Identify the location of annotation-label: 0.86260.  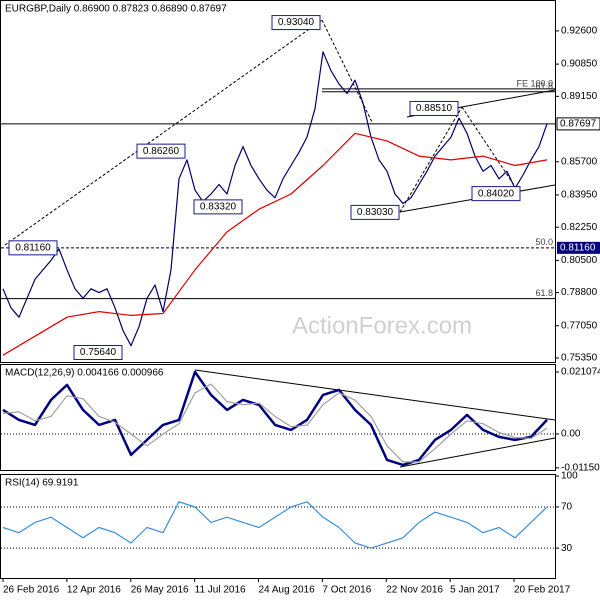
(161, 151).